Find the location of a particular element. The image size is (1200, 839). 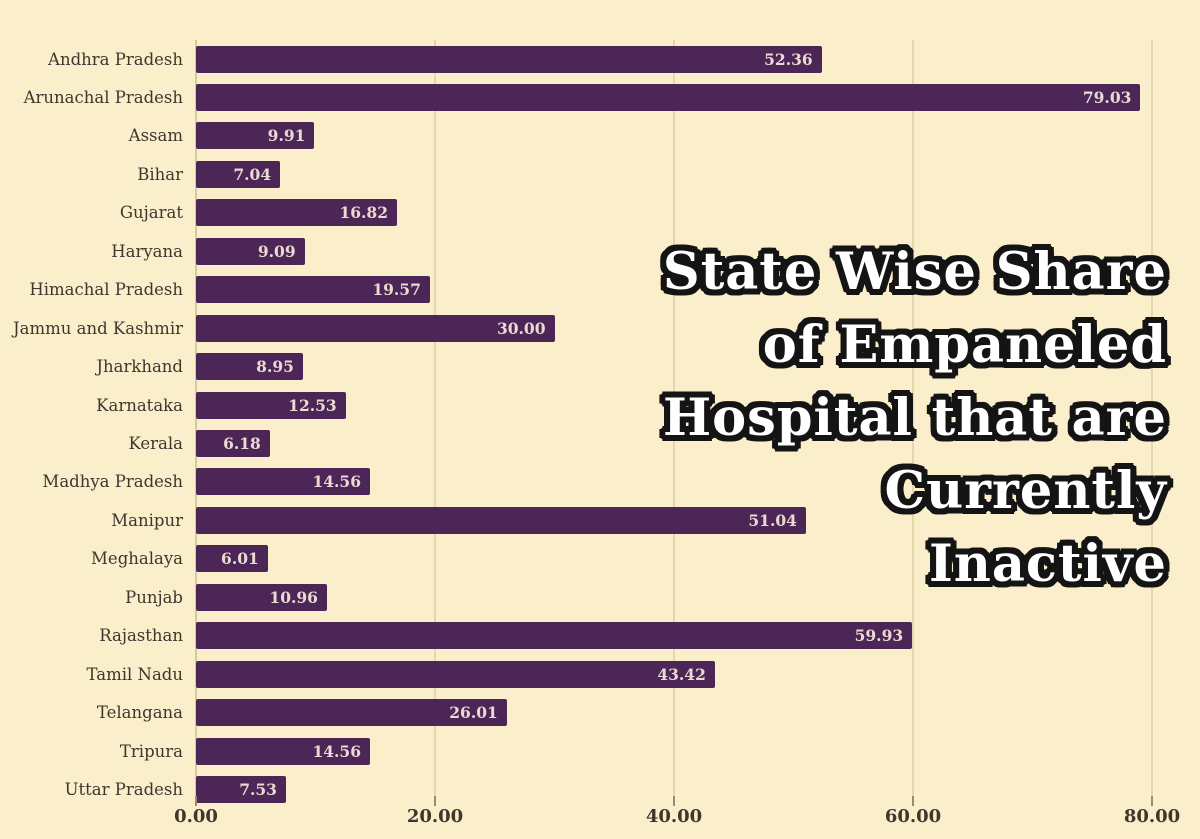

bar-track: 7.04 is located at coordinates (698, 174).